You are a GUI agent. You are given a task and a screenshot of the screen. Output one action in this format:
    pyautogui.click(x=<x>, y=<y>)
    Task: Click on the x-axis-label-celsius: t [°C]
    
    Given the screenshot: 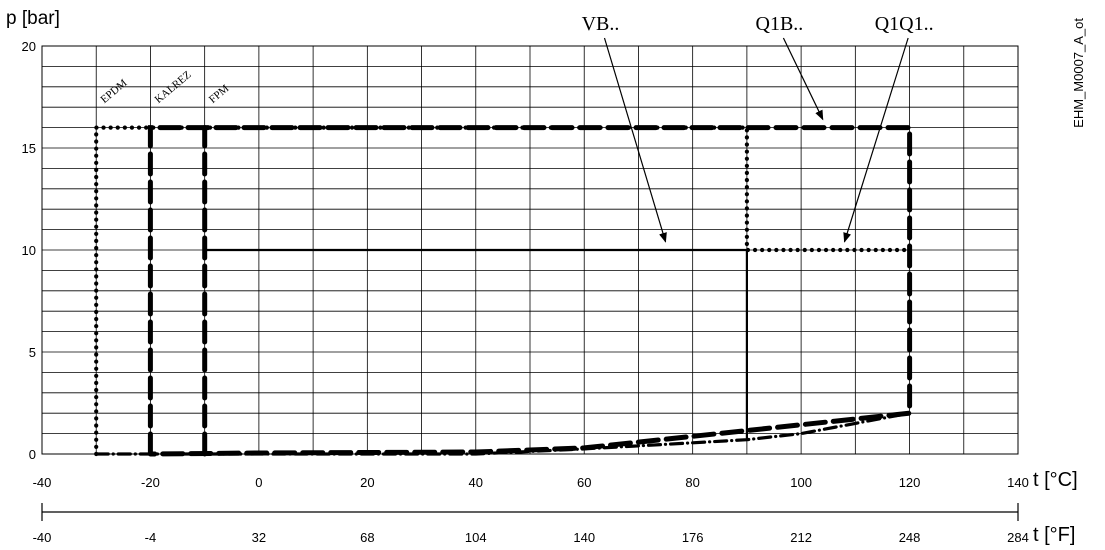 What is the action you would take?
    pyautogui.click(x=1055, y=480)
    